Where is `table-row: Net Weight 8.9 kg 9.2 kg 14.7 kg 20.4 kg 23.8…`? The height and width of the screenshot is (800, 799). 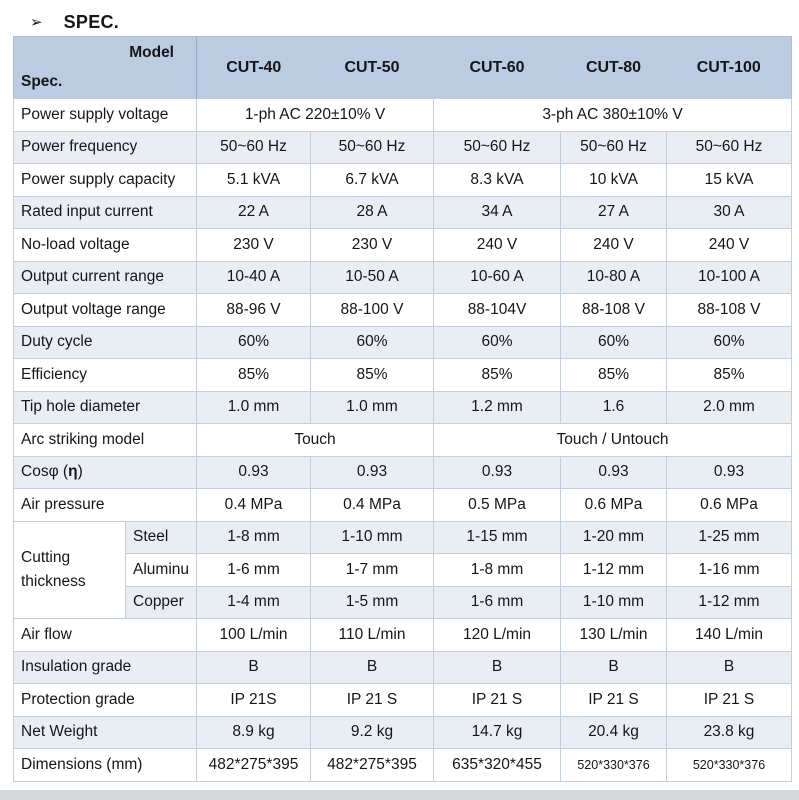
table-row: Net Weight 8.9 kg 9.2 kg 14.7 kg 20.4 kg 23.8… is located at coordinates (402, 732).